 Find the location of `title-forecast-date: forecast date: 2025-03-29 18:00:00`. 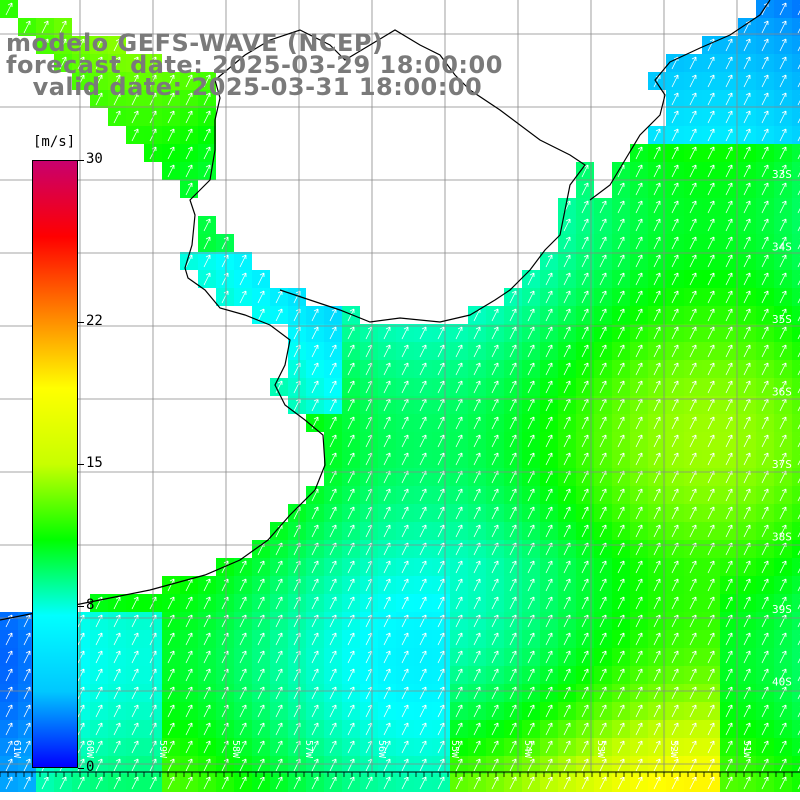

title-forecast-date: forecast date: 2025-03-29 18:00:00 is located at coordinates (254, 65).